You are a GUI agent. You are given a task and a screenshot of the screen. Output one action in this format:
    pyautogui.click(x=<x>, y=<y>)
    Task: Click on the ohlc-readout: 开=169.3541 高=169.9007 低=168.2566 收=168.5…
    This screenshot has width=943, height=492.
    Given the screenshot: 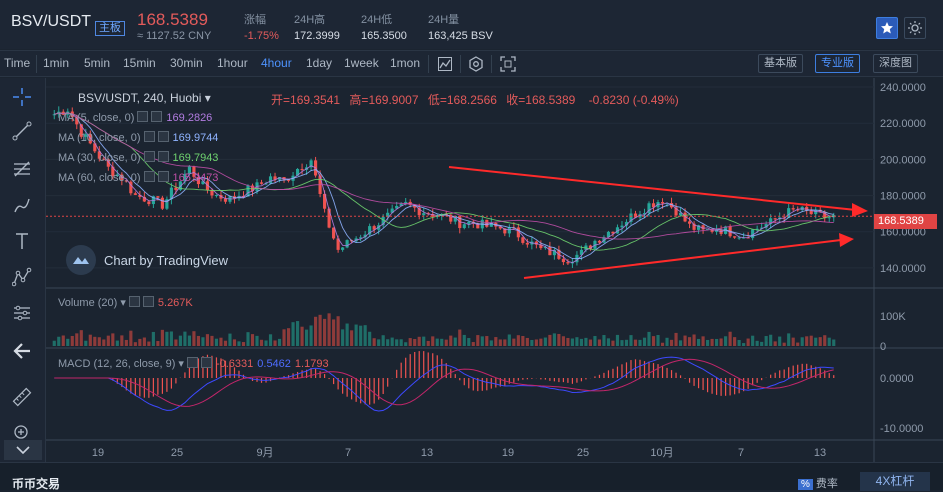 What is the action you would take?
    pyautogui.click(x=475, y=99)
    